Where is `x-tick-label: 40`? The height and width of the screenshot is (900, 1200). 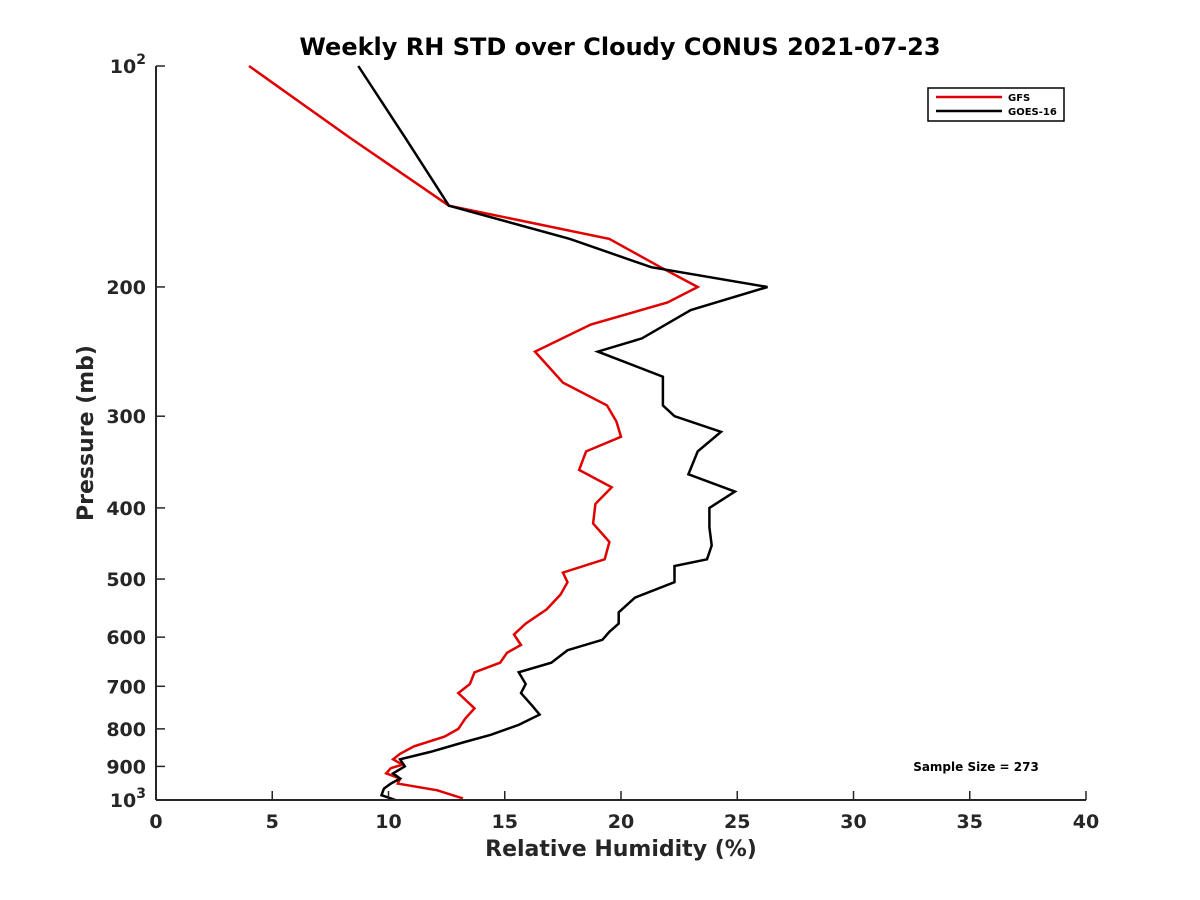 x-tick-label: 40 is located at coordinates (1086, 822).